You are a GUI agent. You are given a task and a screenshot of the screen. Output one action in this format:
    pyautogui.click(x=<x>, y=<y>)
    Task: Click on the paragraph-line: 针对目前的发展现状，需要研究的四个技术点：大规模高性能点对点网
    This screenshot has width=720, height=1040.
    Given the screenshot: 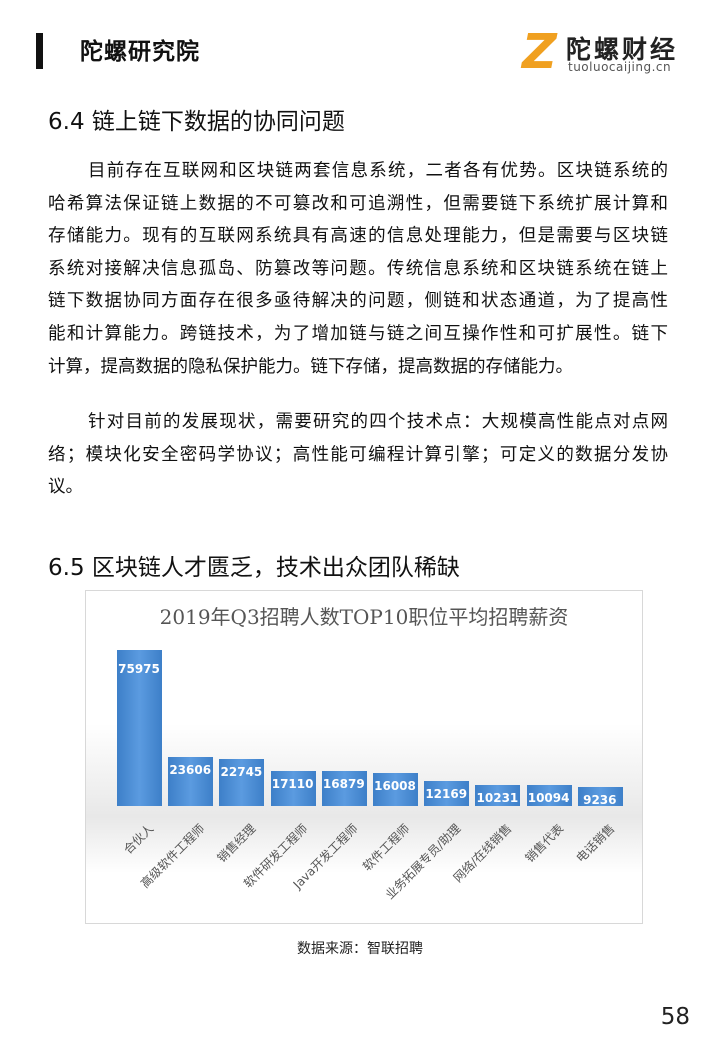 What is the action you would take?
    pyautogui.click(x=378, y=422)
    